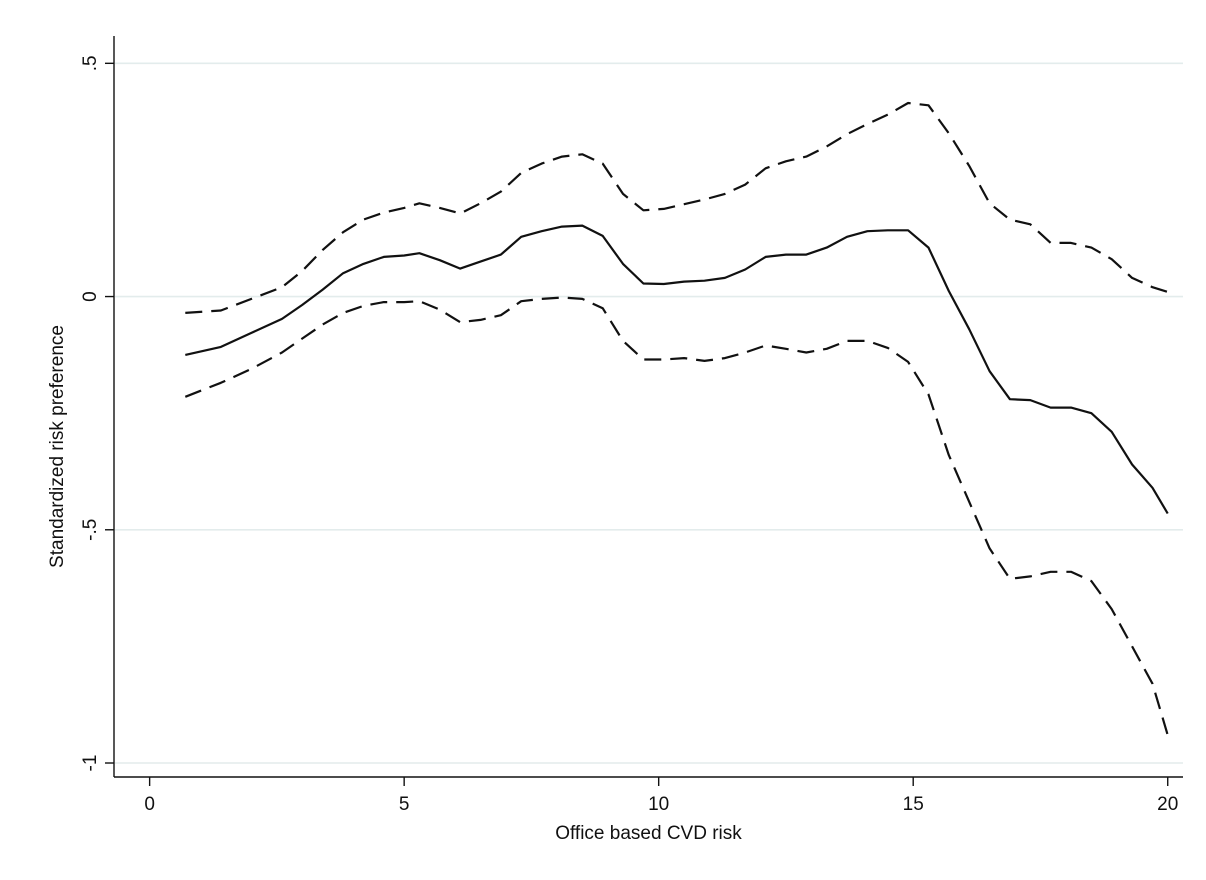 This screenshot has height=880, width=1206. I want to click on y-tick-label-0: .5, so click(90, 63).